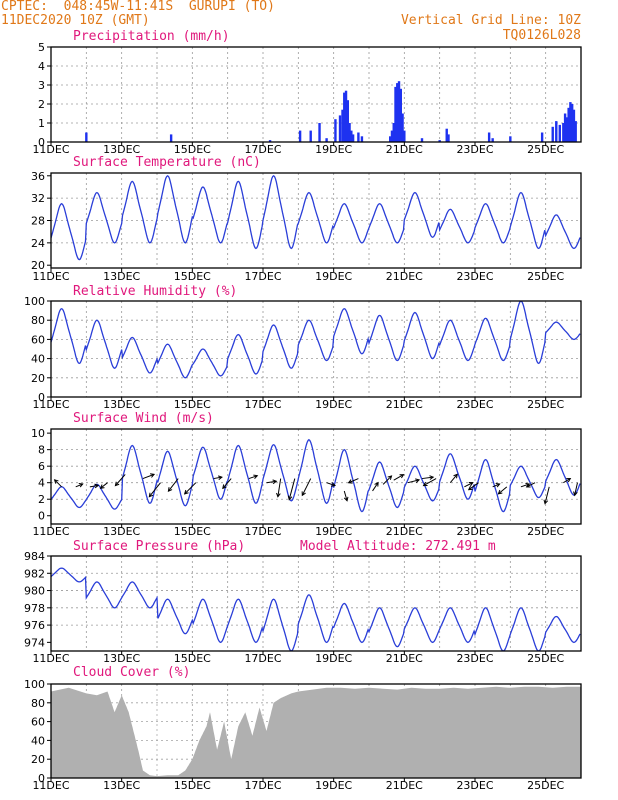 The width and height of the screenshot is (618, 800). I want to click on x-tick-label: 17DEC, so click(262, 785).